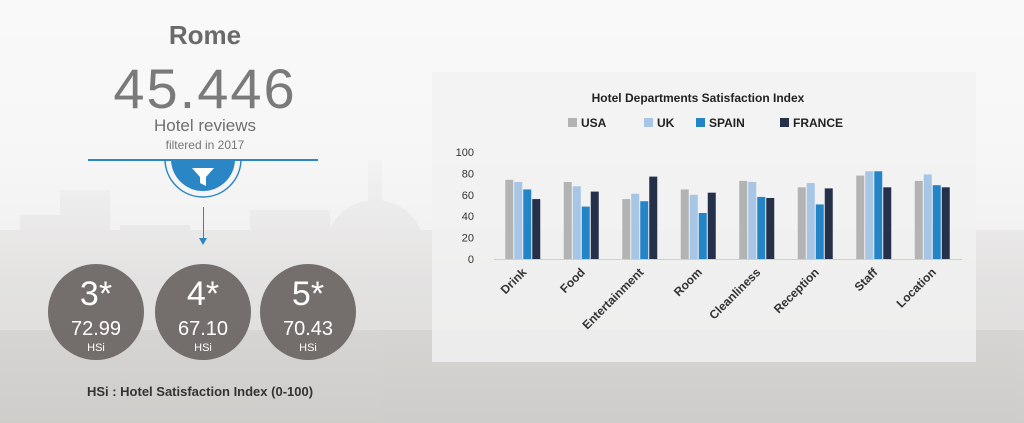  I want to click on rating-circle-5-star: 5* 70.43 HSi, so click(308, 312).